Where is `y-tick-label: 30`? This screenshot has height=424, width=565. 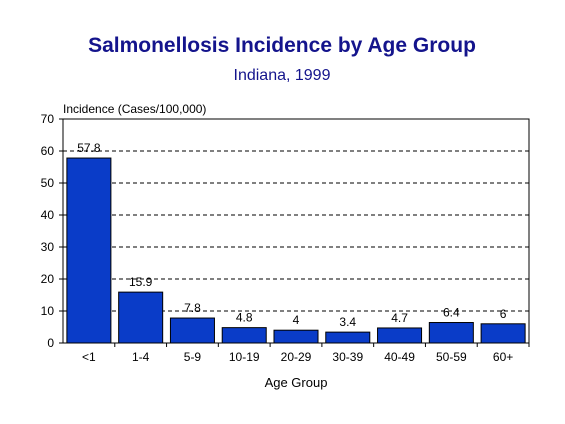
y-tick-label: 30 is located at coordinates (48, 247).